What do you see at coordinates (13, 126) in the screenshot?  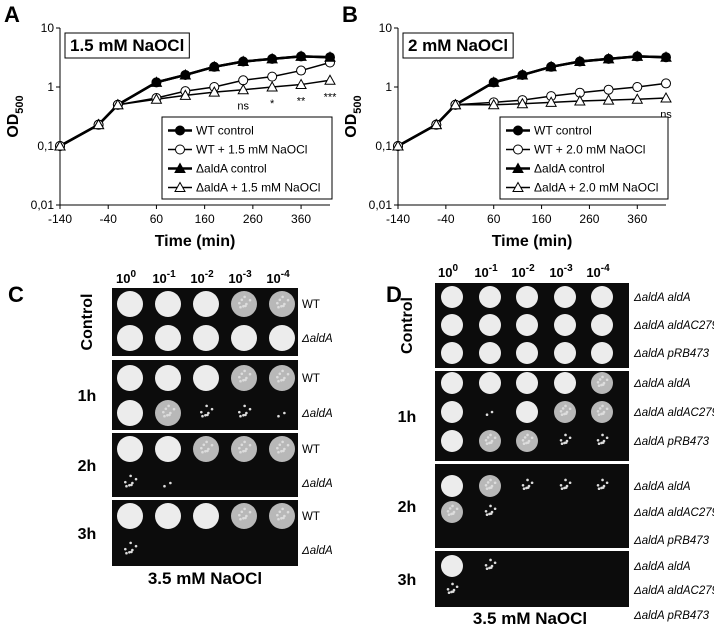 I see `y-axis-label-main: OD` at bounding box center [13, 126].